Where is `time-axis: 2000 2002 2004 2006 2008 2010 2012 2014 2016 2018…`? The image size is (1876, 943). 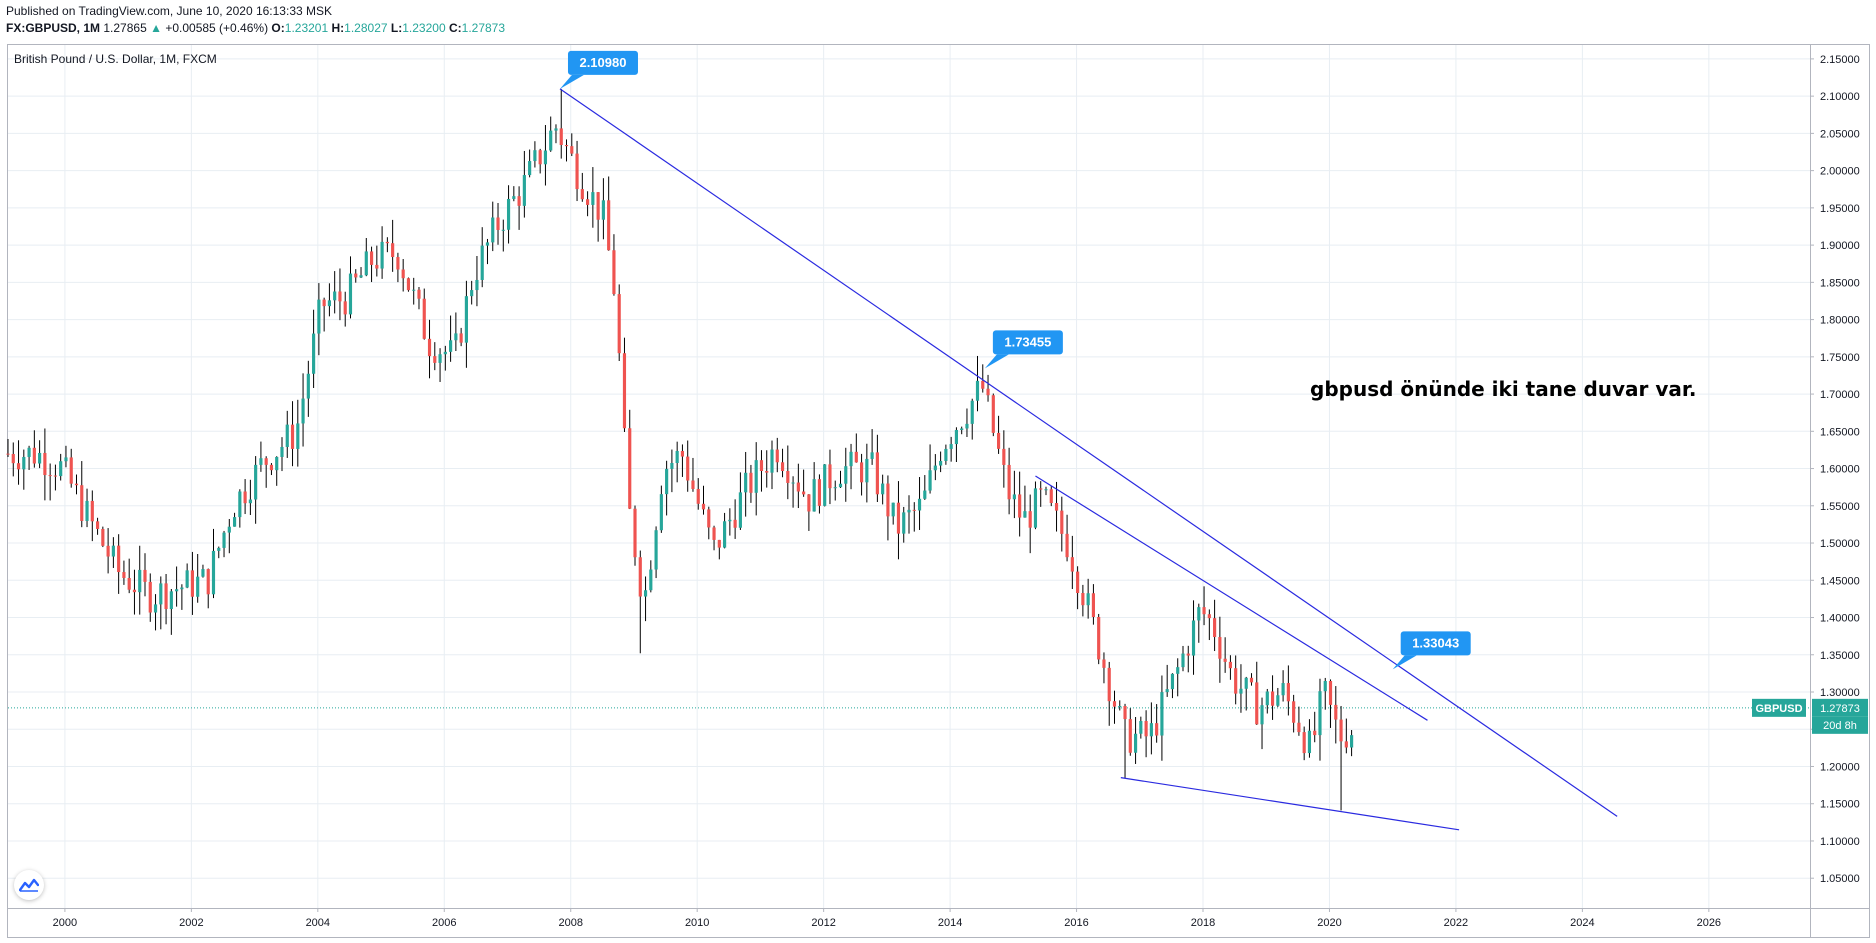 time-axis: 2000 2002 2004 2006 2008 2010 2012 2014 2016 2018… is located at coordinates (887, 918).